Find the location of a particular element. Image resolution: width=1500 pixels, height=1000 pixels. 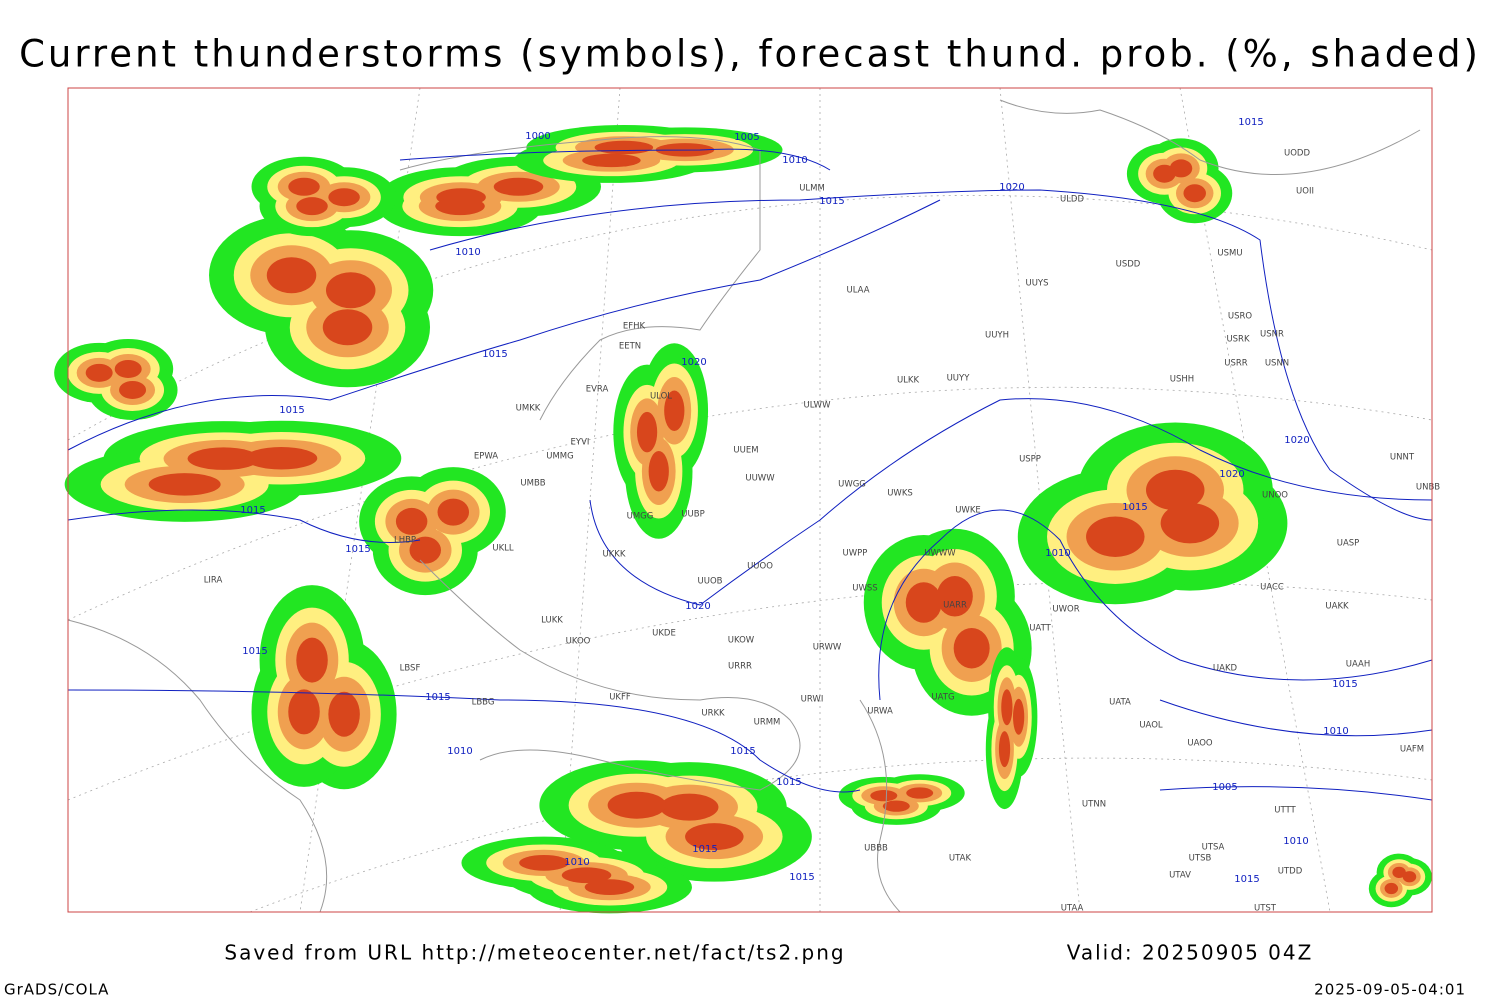

station-label: UWSS is located at coordinates (864, 589).